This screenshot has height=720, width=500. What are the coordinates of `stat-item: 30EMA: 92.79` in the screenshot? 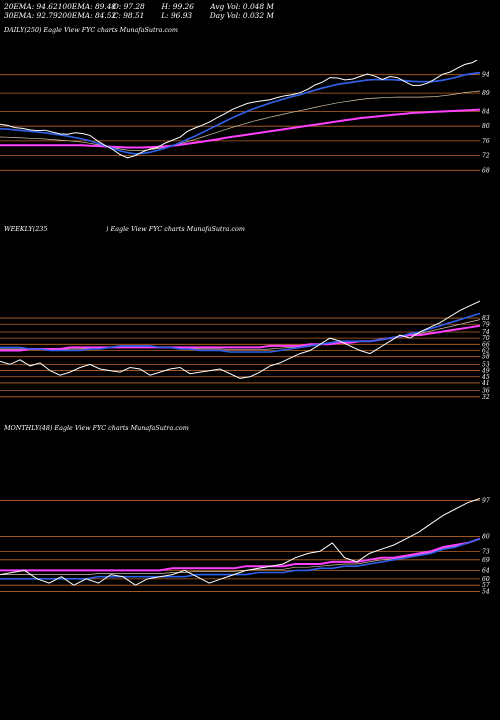 It's located at (31, 15).